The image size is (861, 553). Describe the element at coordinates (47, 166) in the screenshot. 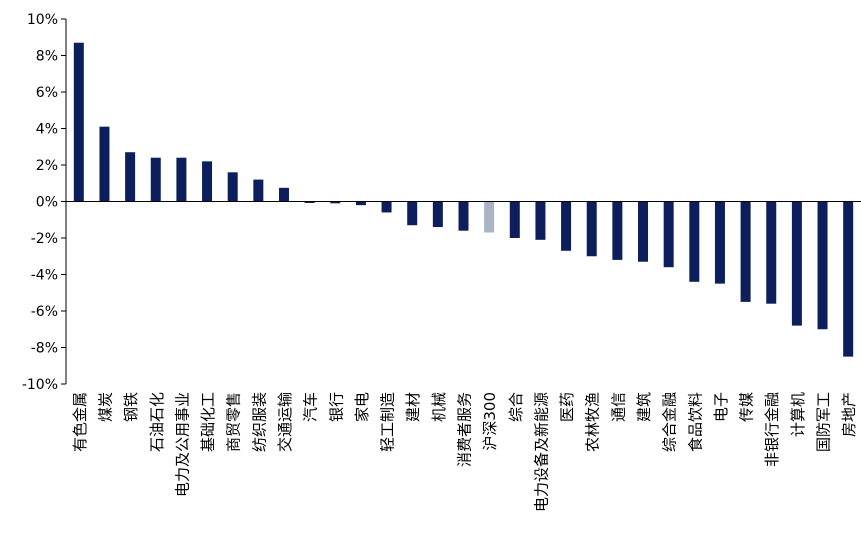

I see `y-tick-label: 2%` at that location.